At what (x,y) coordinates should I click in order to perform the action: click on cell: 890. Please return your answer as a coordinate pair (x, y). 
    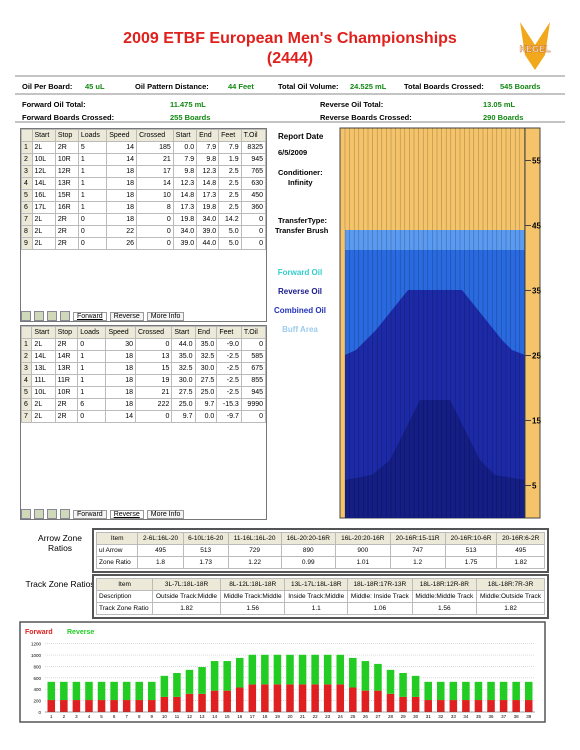
    Looking at the image, I should click on (308, 550).